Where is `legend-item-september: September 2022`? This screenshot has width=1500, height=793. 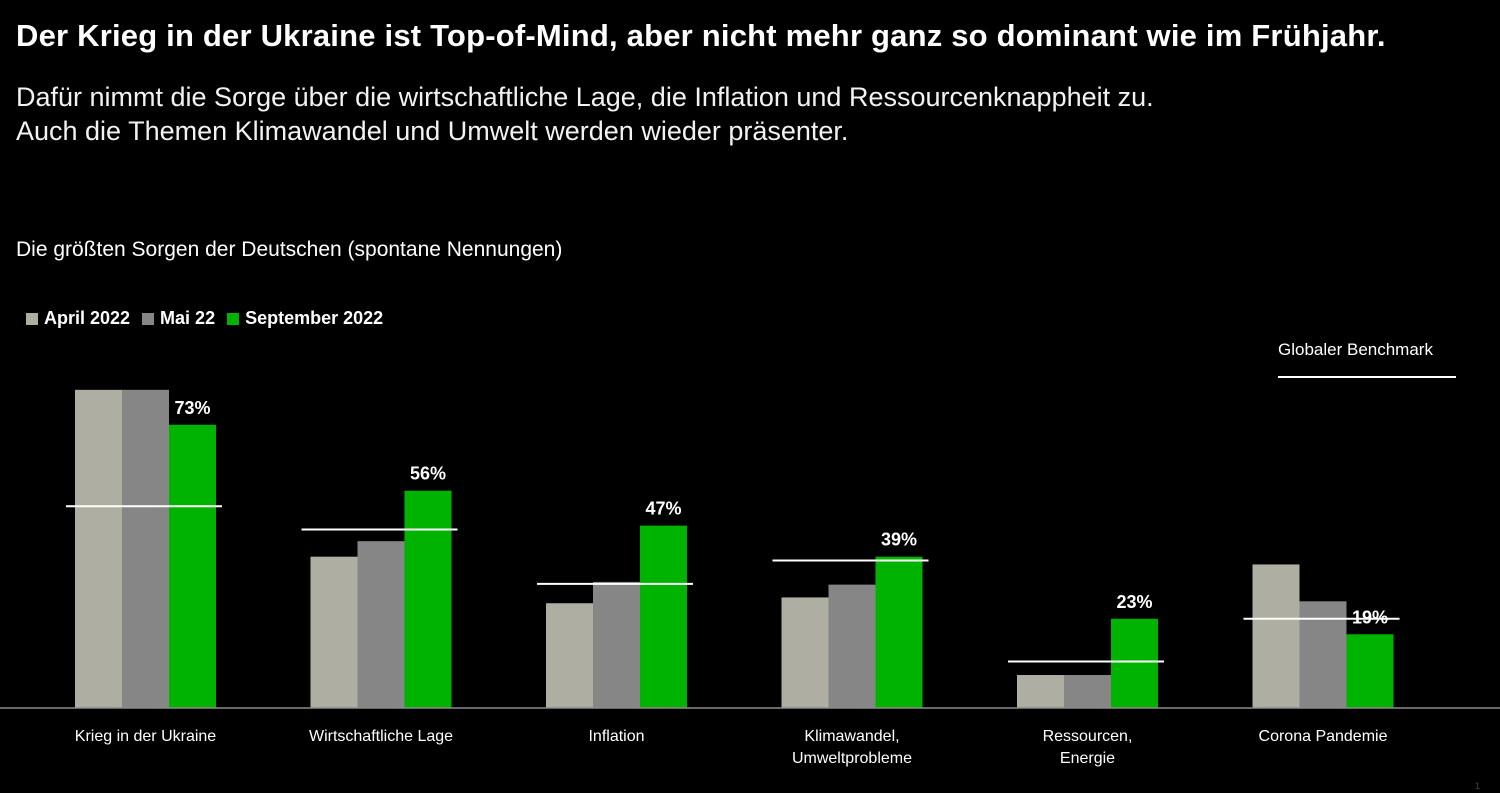 legend-item-september: September 2022 is located at coordinates (305, 318).